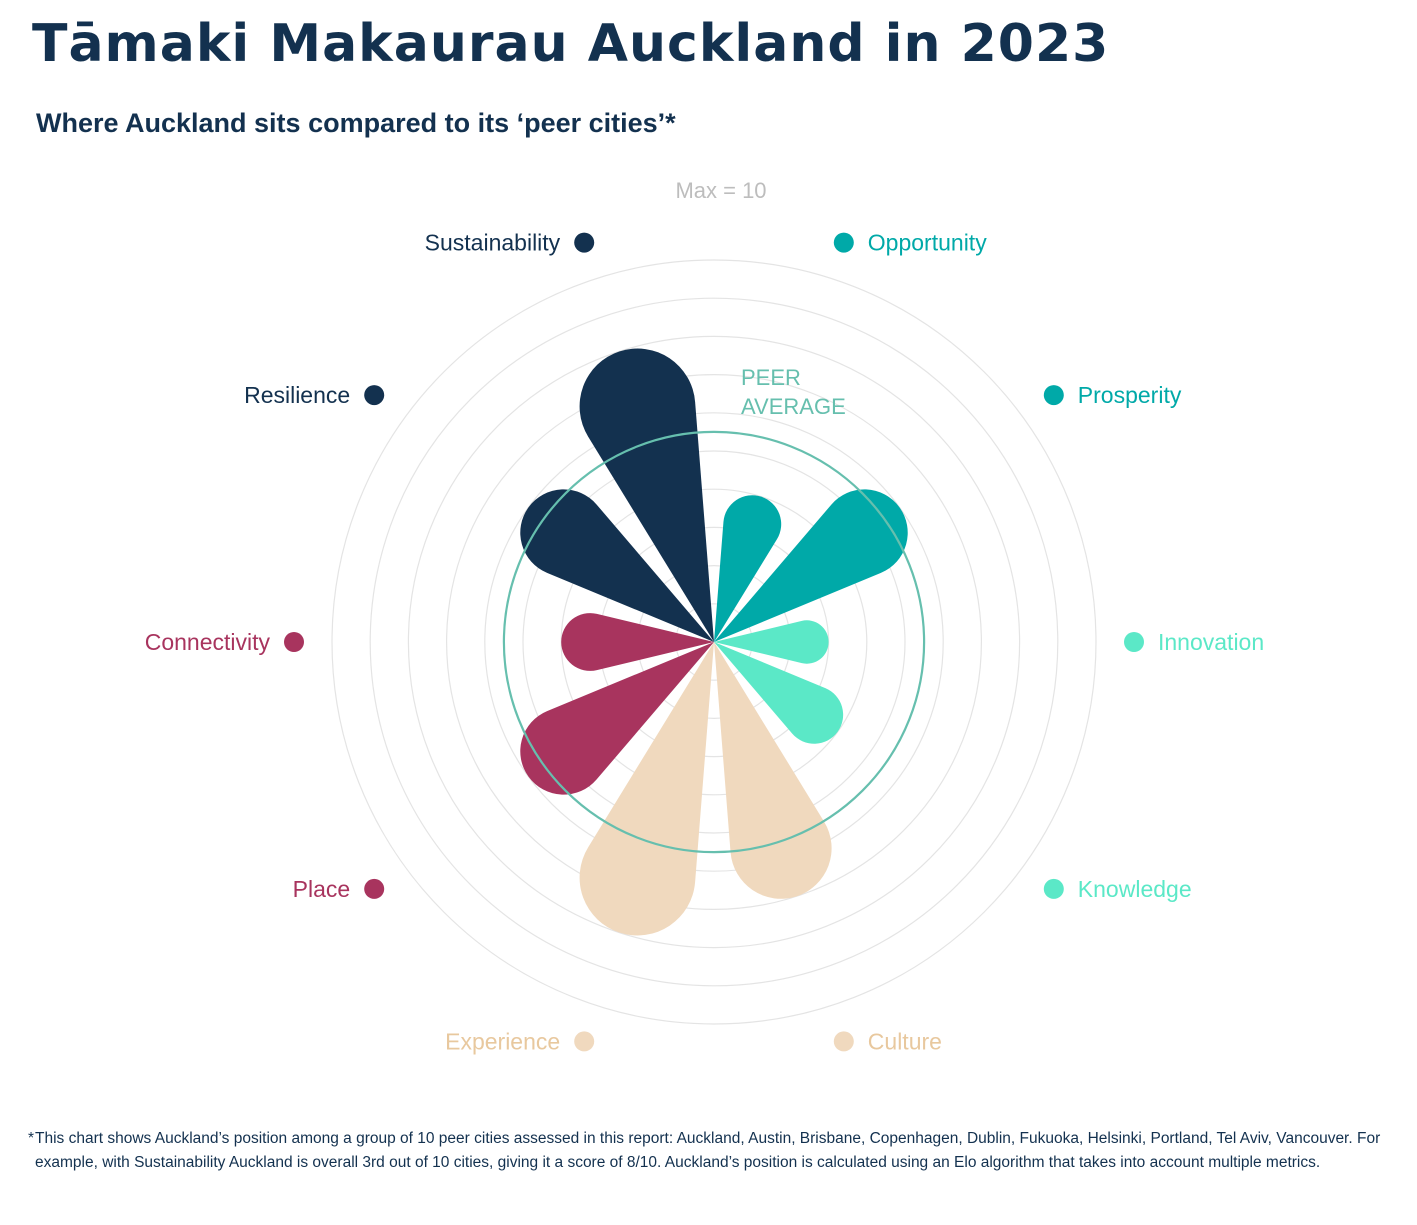  I want to click on category-label-innovation: Innovation, so click(1211, 642).